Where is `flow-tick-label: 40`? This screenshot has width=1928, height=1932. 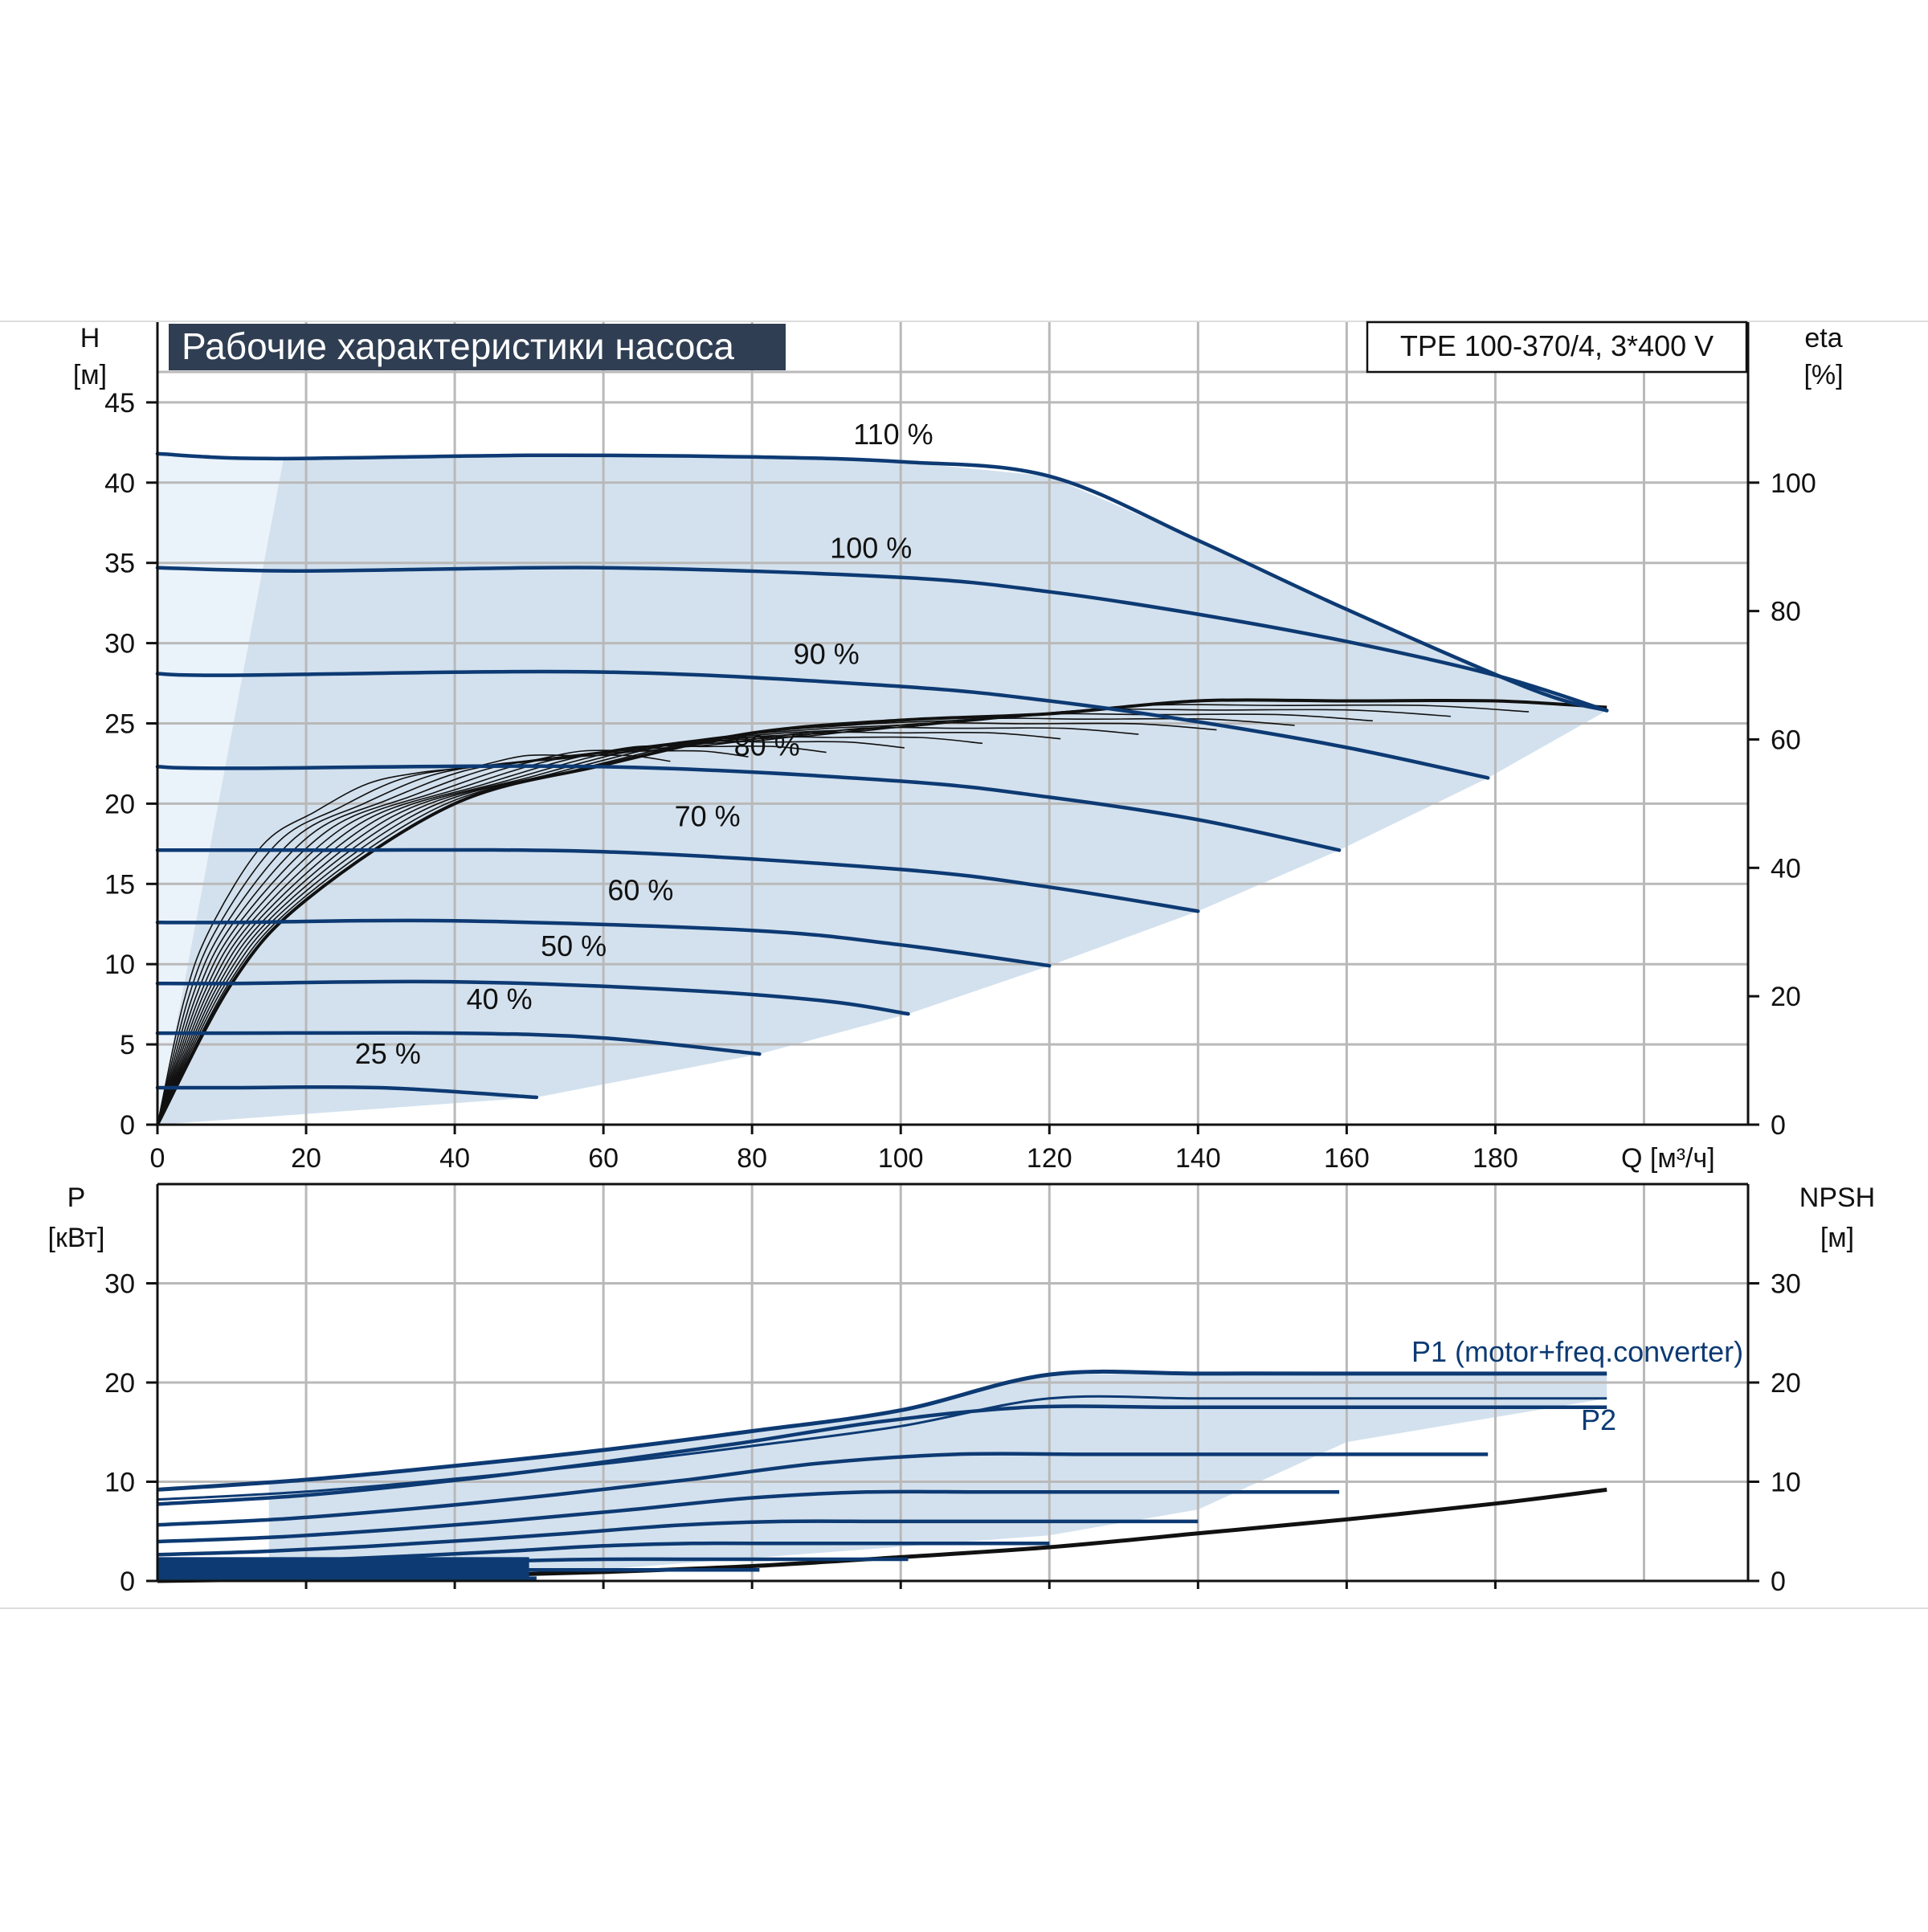 flow-tick-label: 40 is located at coordinates (455, 1158).